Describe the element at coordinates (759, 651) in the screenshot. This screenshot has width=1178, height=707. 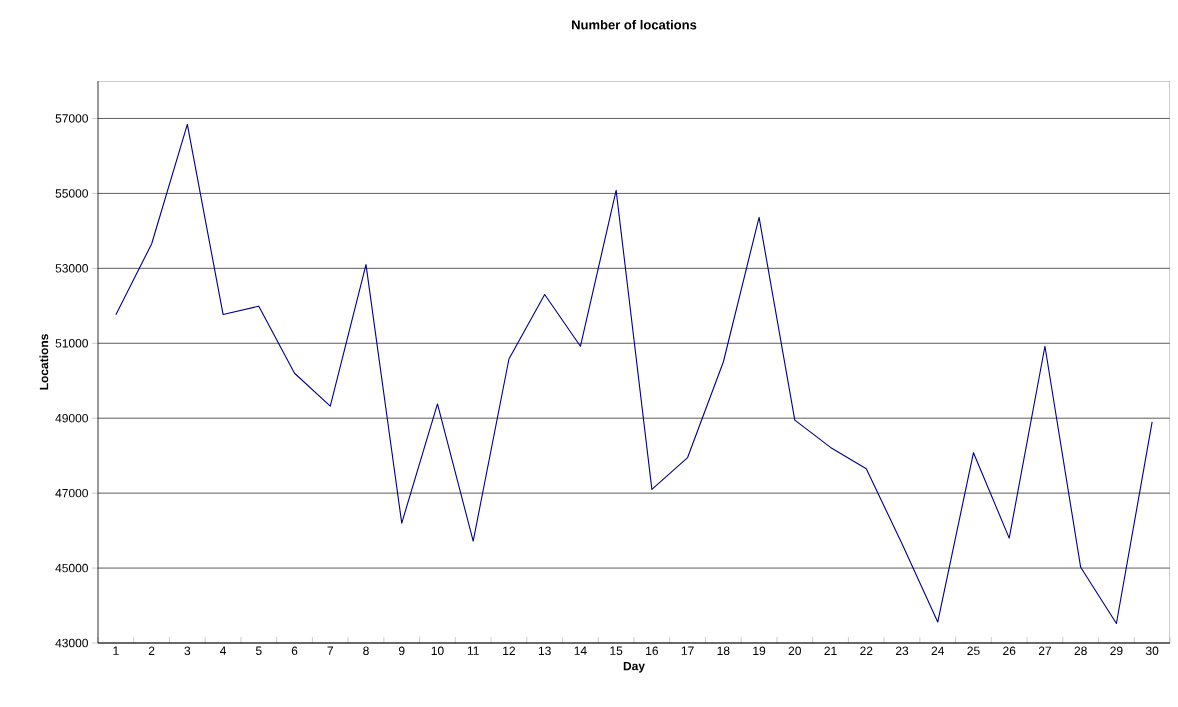
I see `x-tick-label: 19` at that location.